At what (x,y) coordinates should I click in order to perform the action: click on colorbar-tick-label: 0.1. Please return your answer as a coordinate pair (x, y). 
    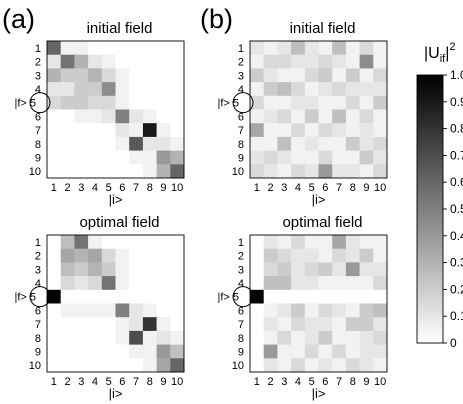
    Looking at the image, I should click on (456, 316).